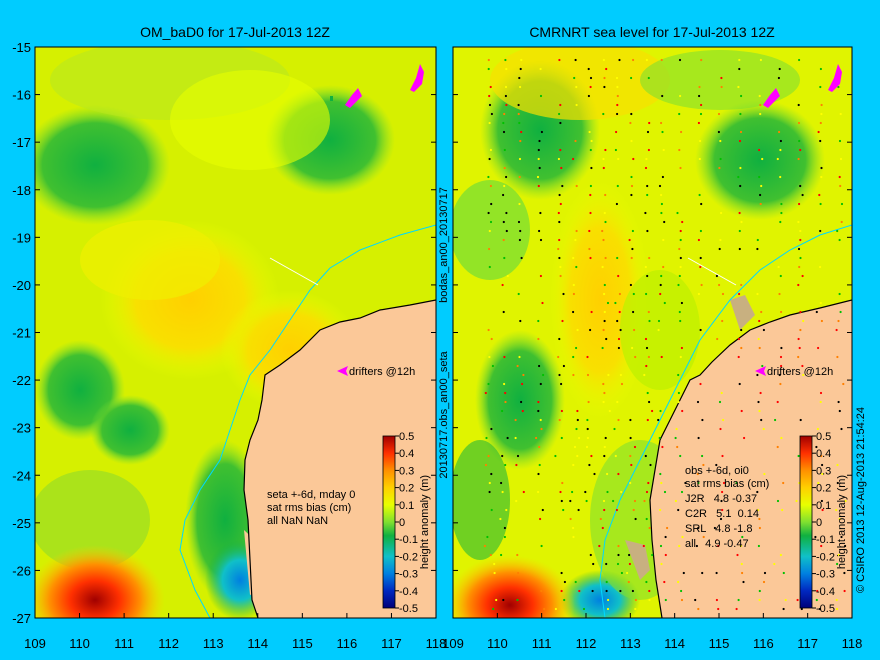 This screenshot has width=880, height=660. I want to click on x-tick-label: 116, so click(347, 643).